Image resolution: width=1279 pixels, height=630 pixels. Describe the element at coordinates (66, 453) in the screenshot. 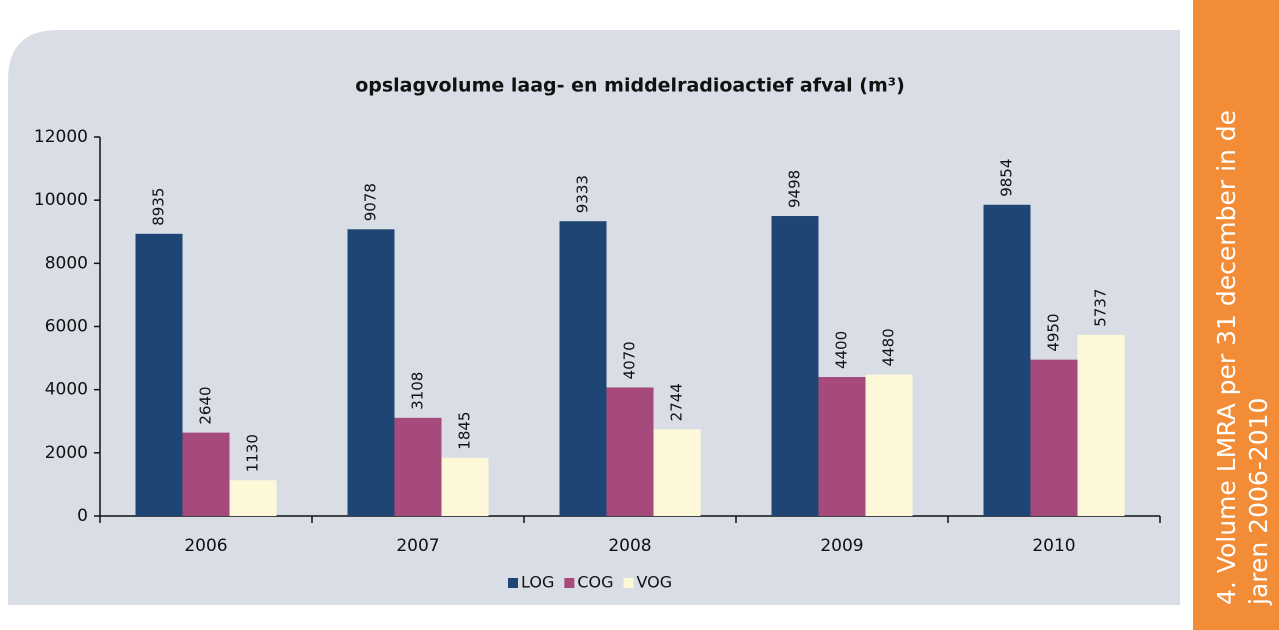

I see `y-tick-label: 2000` at that location.